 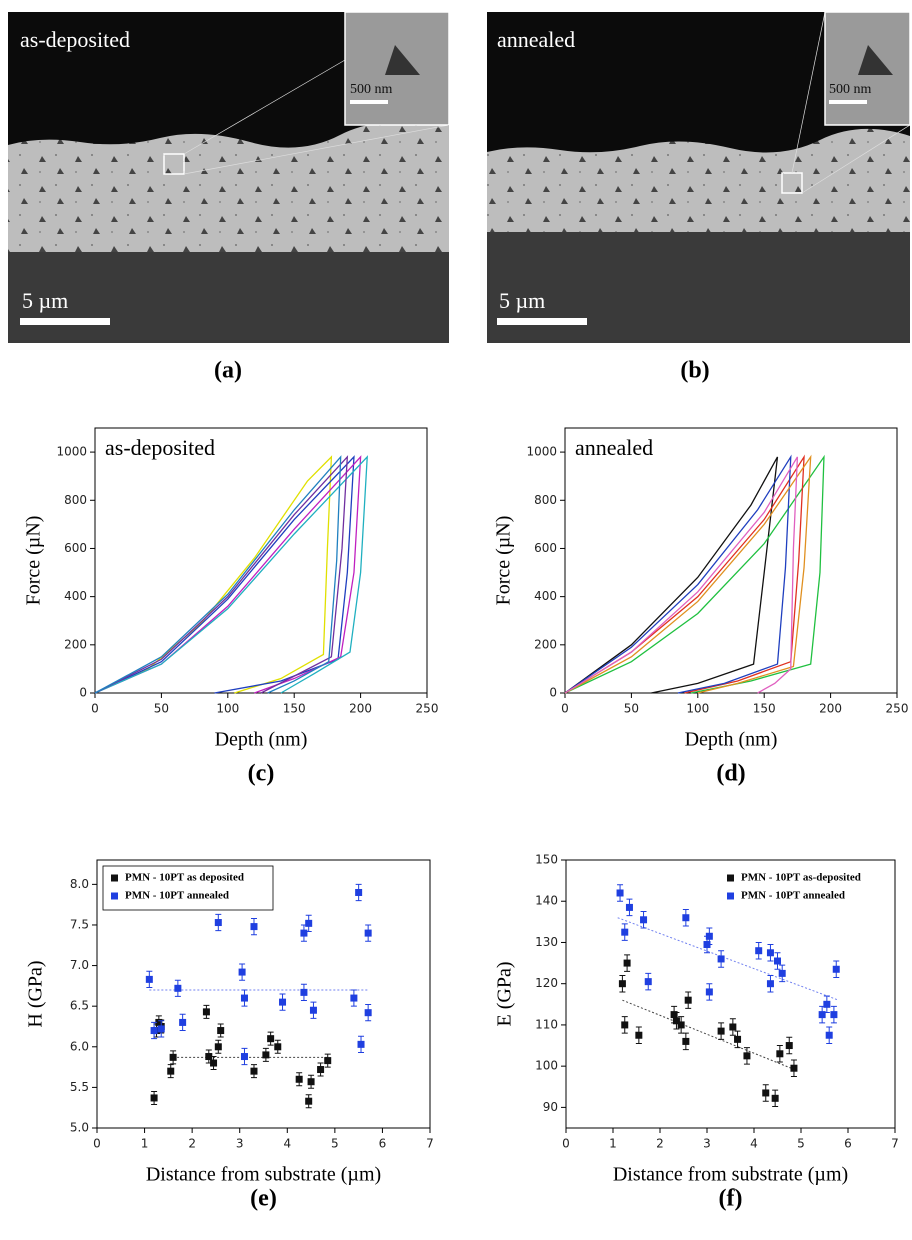 I want to click on sem-image: 500 nm annealed 5 µm, so click(x=699, y=177).